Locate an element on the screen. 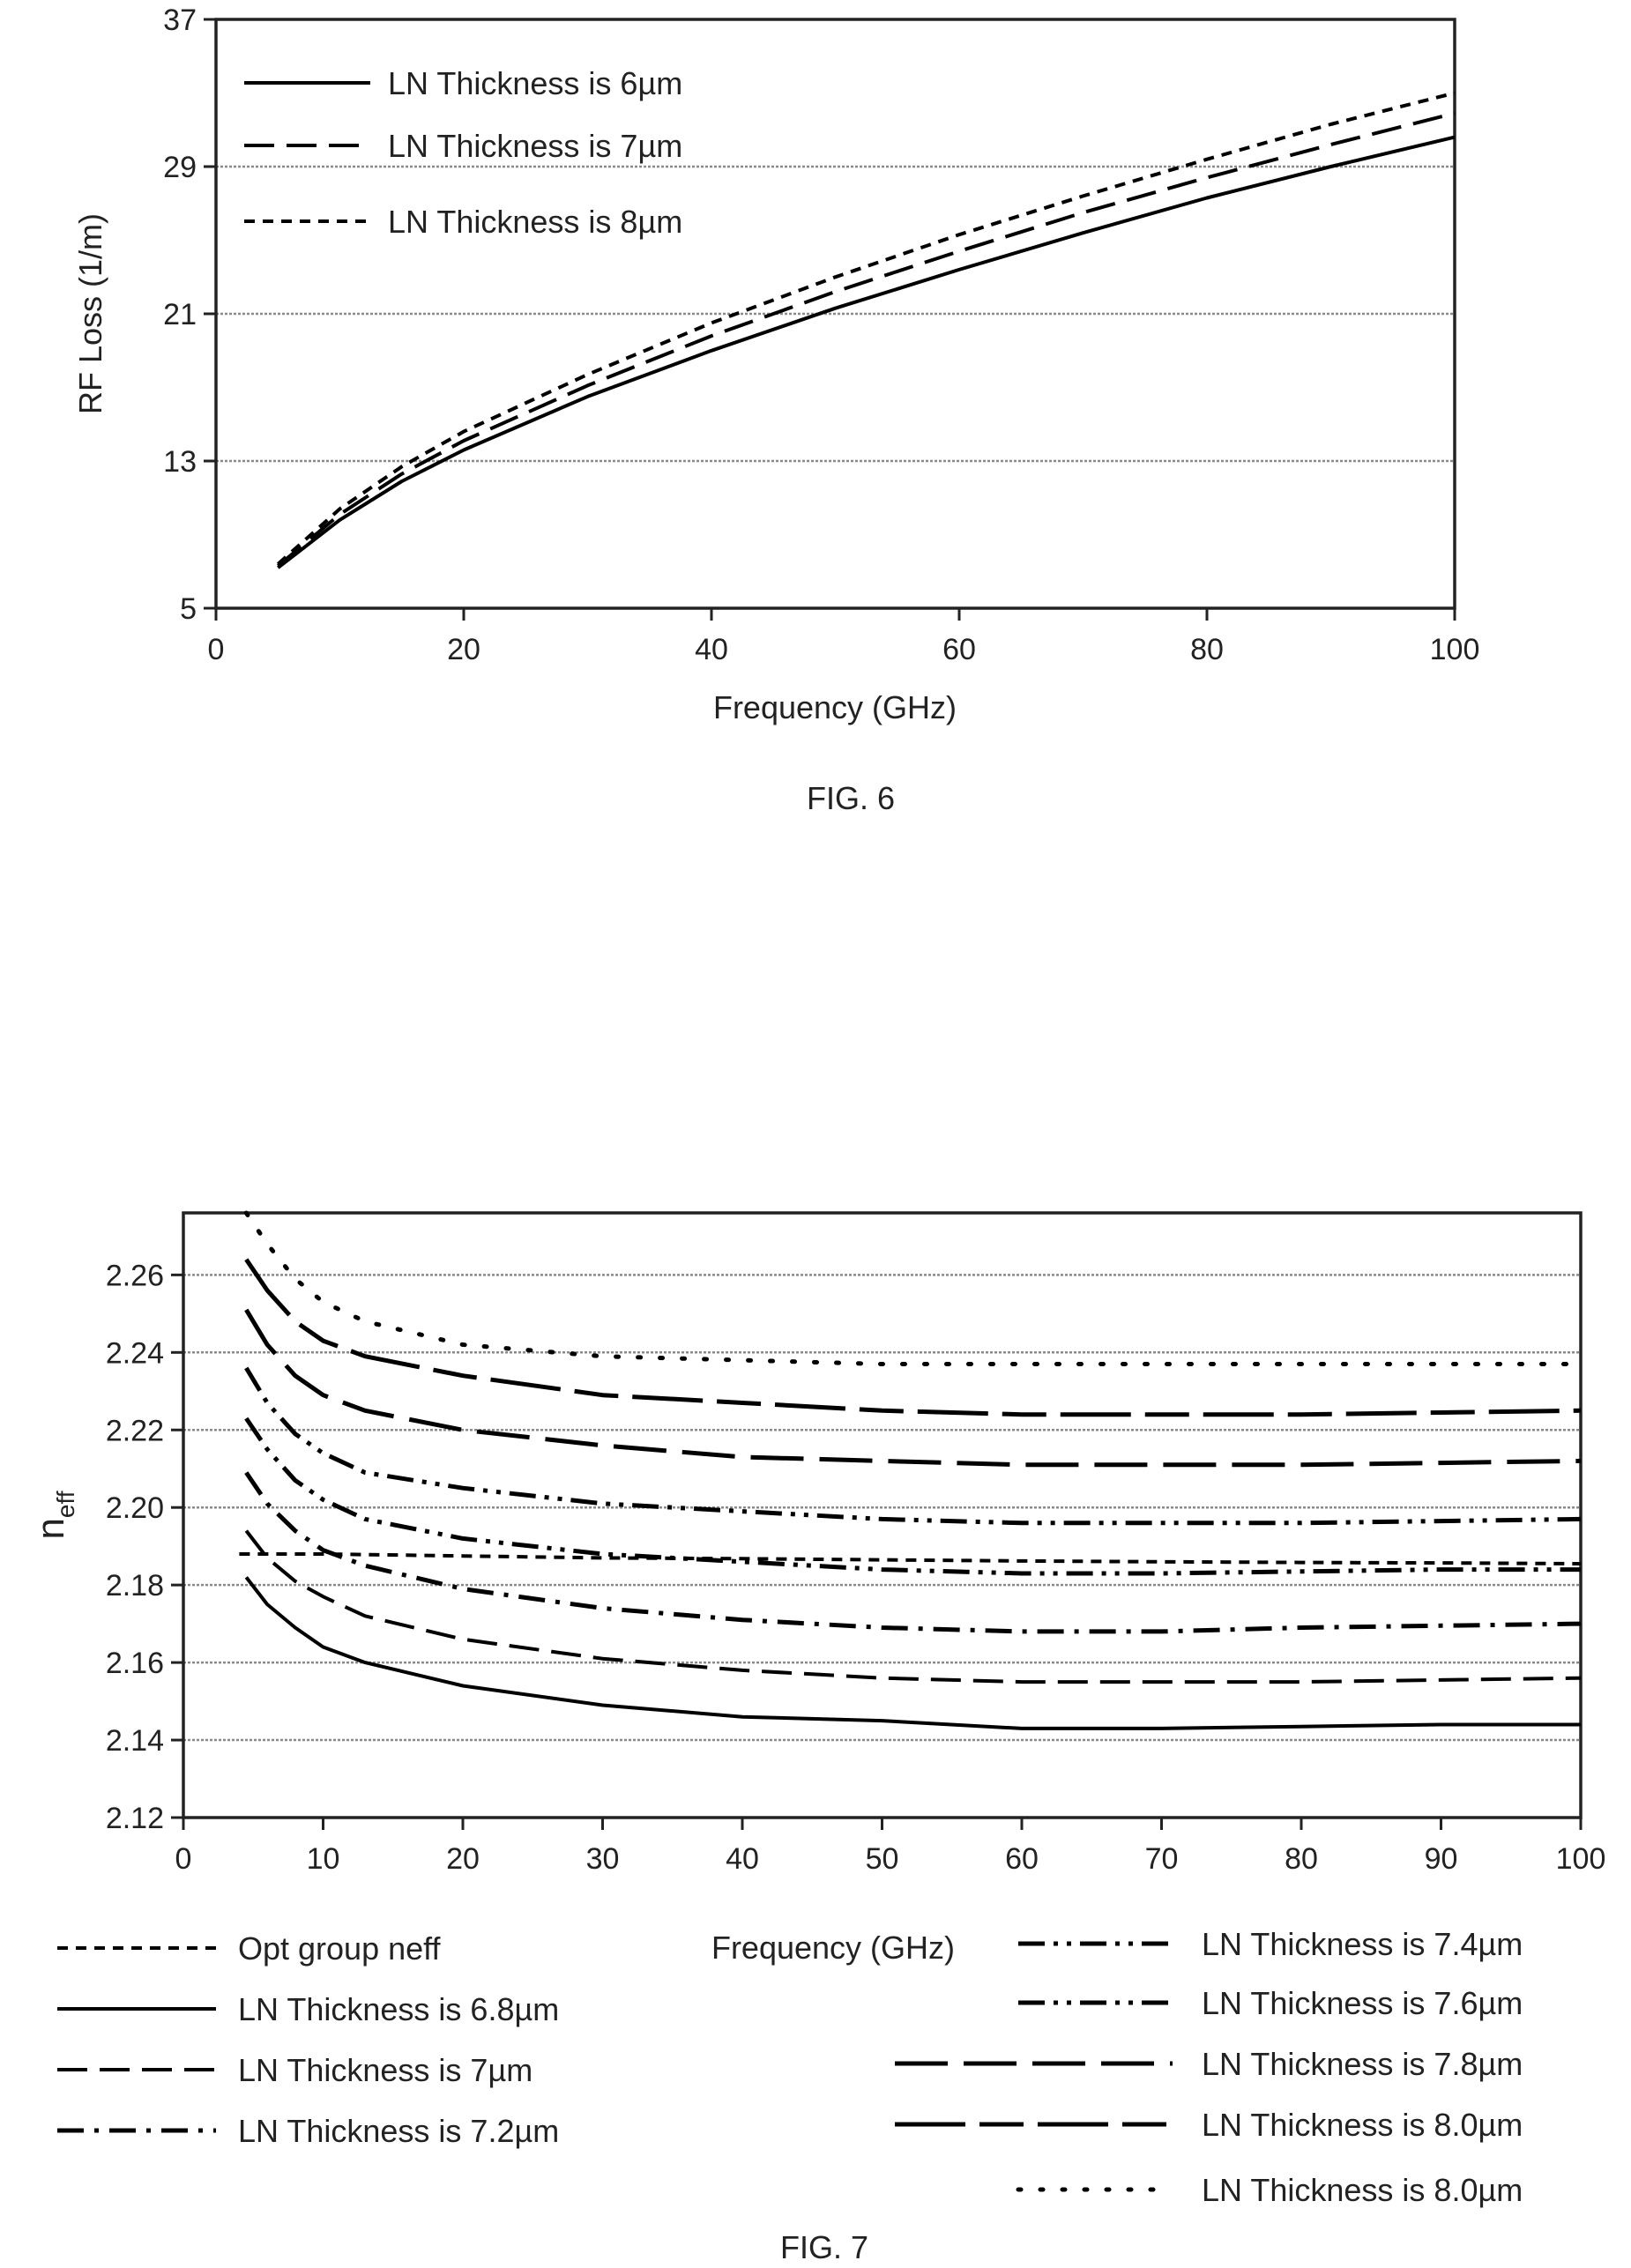  x-tick-label-2: 20 is located at coordinates (463, 1859).